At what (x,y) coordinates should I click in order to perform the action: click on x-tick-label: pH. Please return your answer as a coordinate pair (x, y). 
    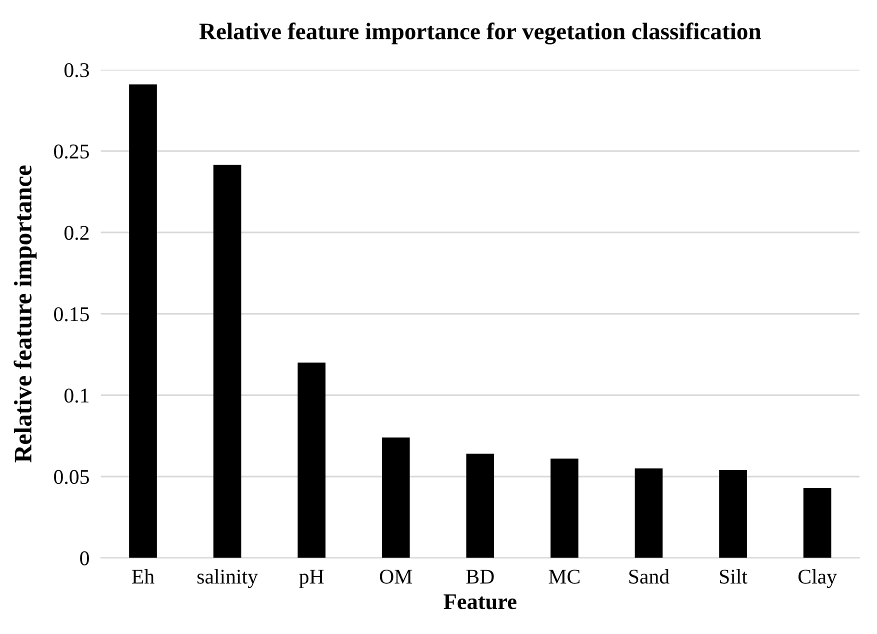
    Looking at the image, I should click on (311, 579).